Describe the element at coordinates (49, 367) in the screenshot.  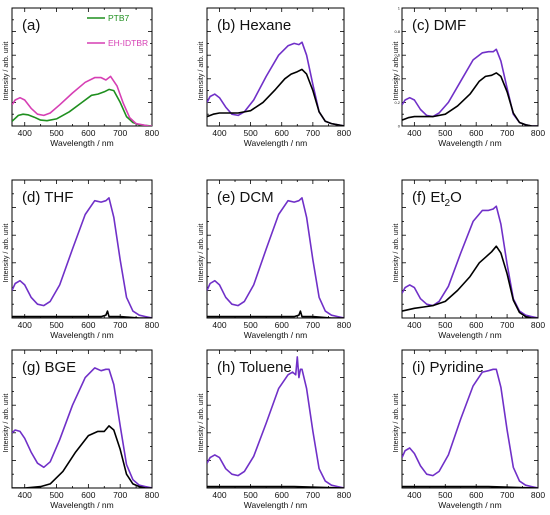
I see `panel-label: (g) BGE` at that location.